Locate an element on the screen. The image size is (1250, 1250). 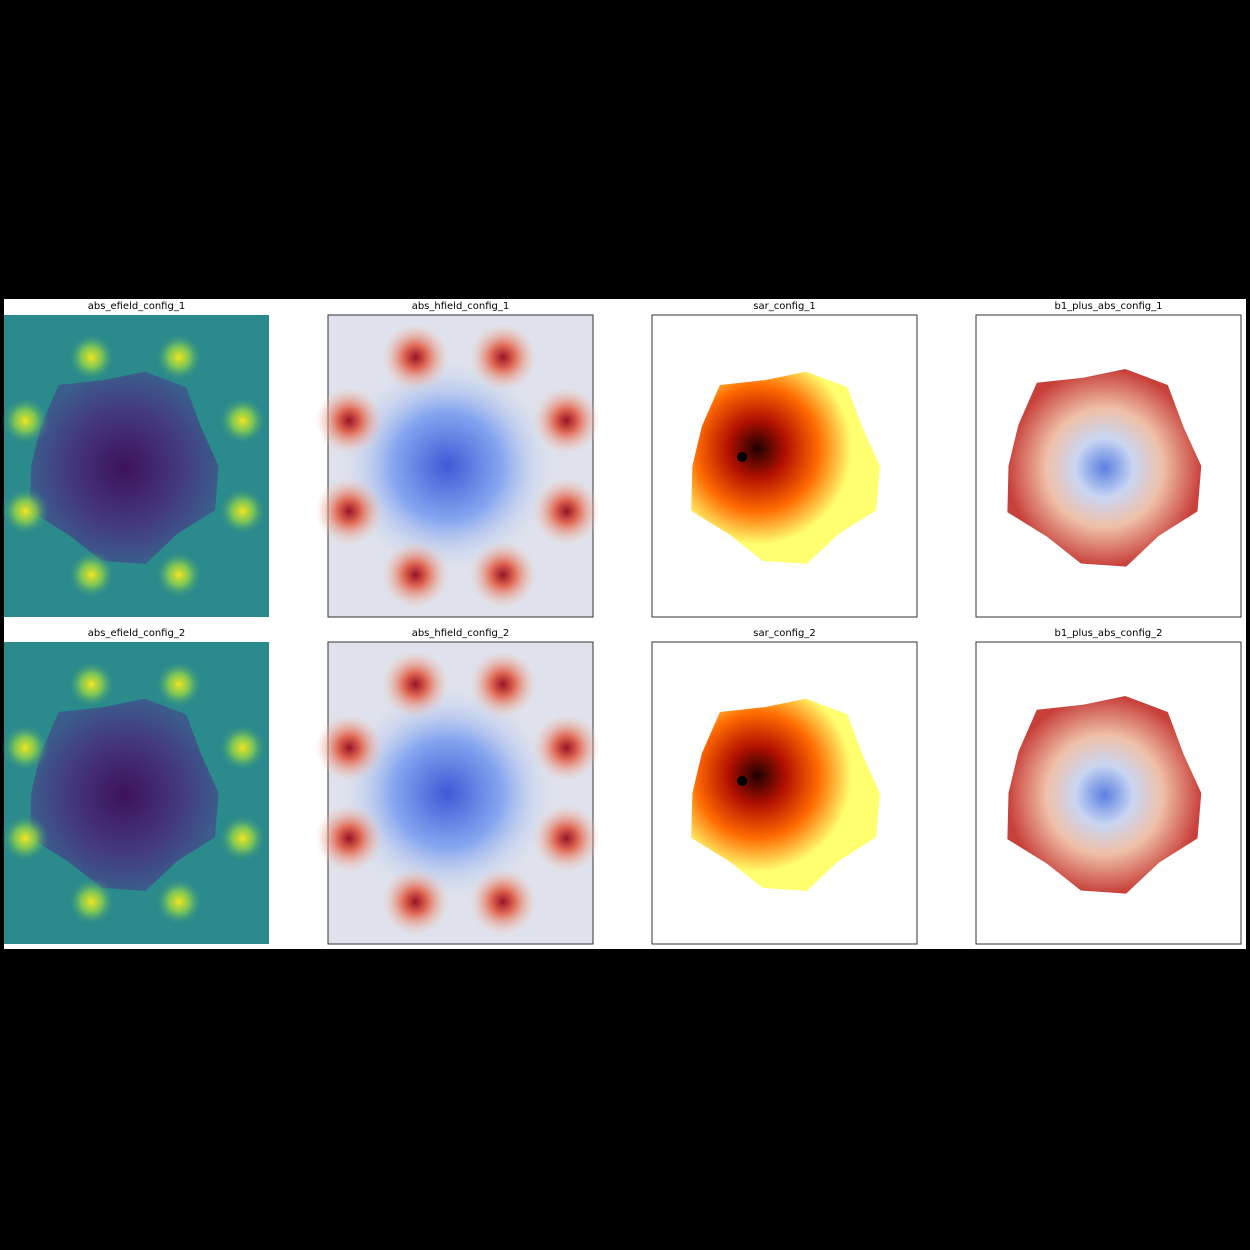
panel-title: sar_config_2 is located at coordinates (784, 633).